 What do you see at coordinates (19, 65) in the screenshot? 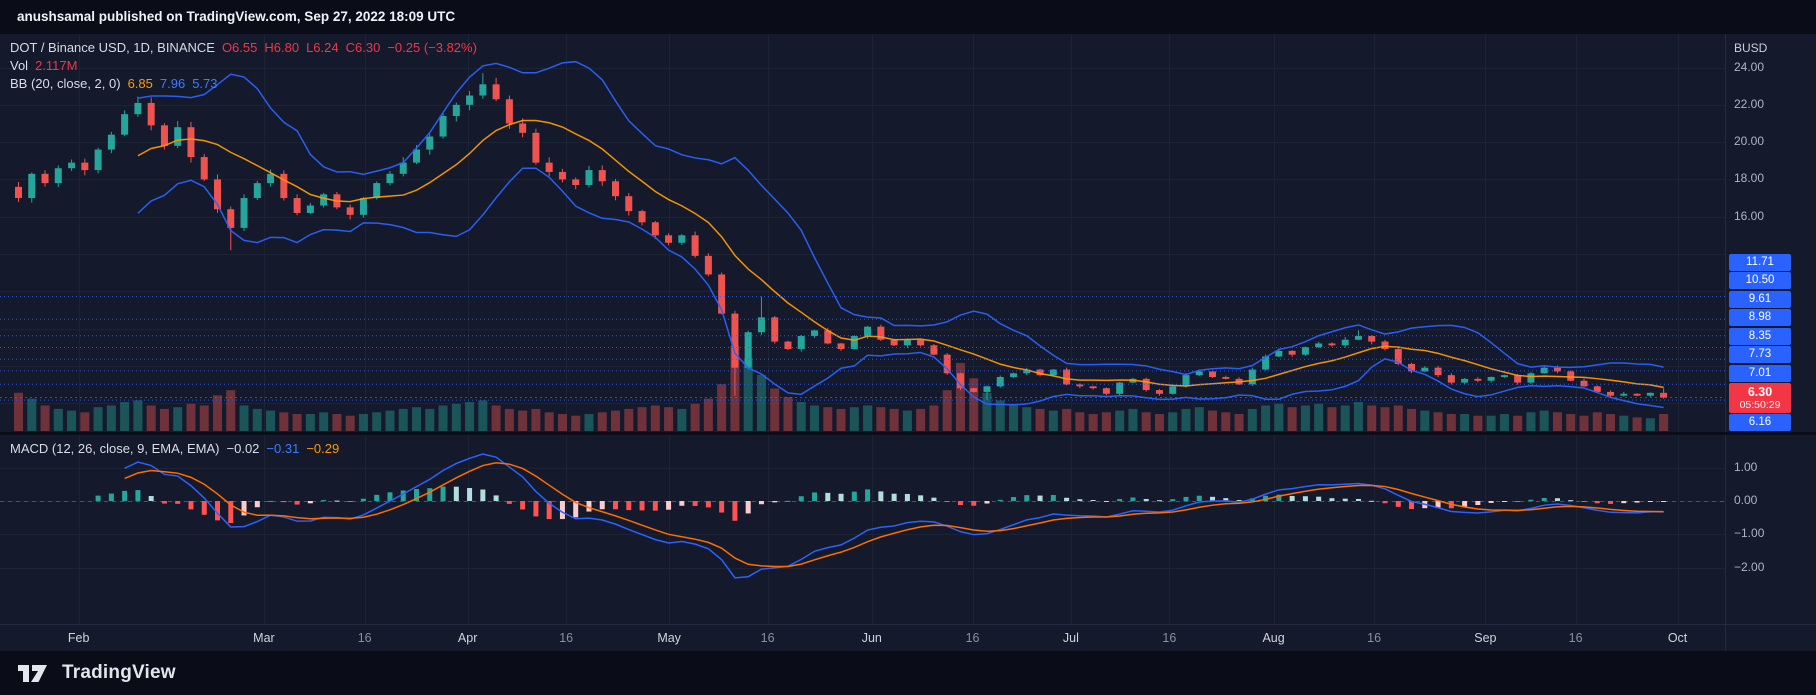
I see `volume-label: Vol` at bounding box center [19, 65].